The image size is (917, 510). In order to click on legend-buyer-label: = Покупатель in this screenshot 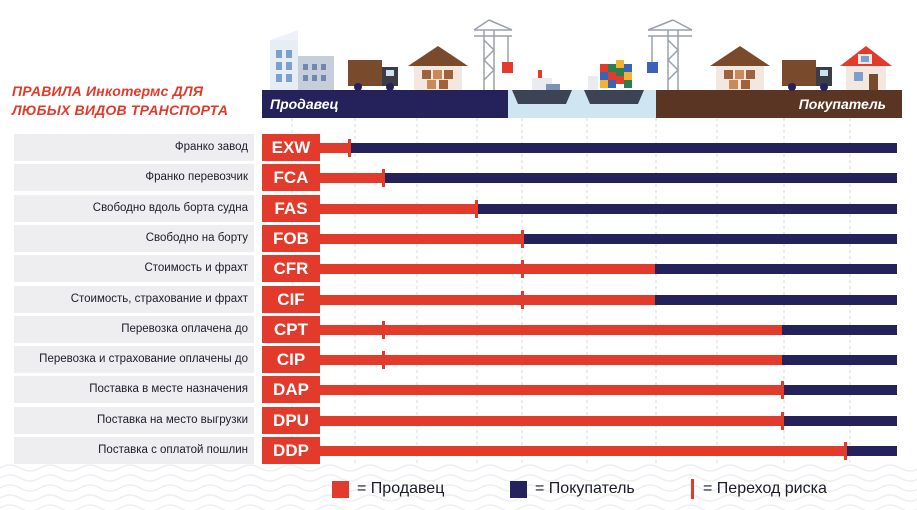, I will do `click(585, 488)`.